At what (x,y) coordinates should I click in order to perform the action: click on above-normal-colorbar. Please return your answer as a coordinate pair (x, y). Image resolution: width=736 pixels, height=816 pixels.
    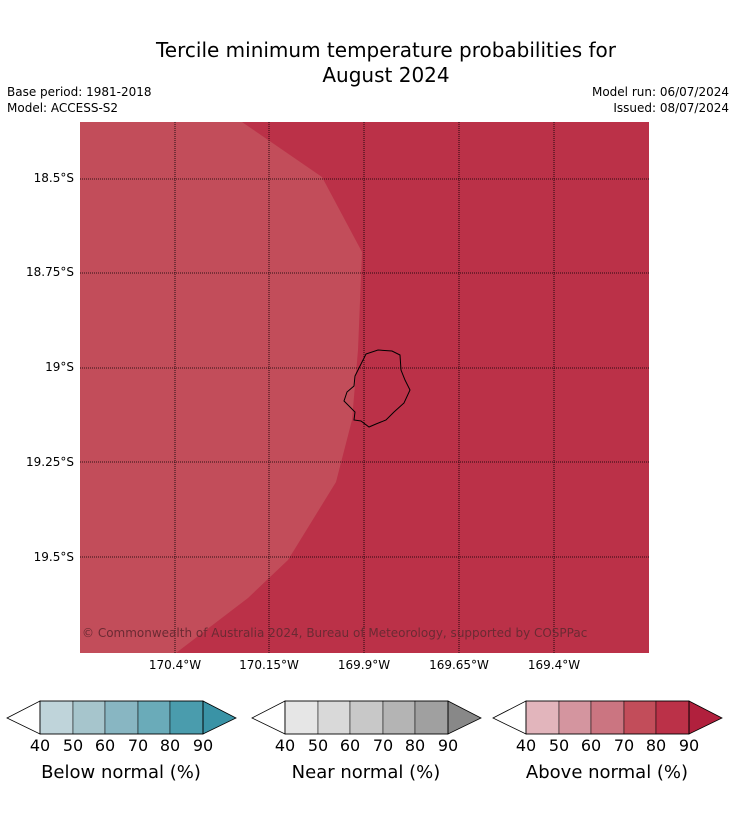
    Looking at the image, I should click on (607, 717).